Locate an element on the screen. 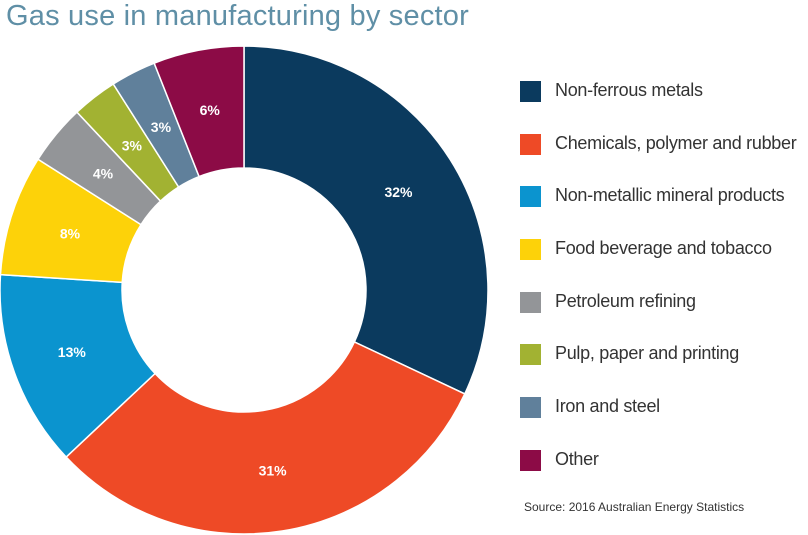 Image resolution: width=808 pixels, height=535 pixels. slice-label-food-beverage-and-tobacco: 8% is located at coordinates (70, 233).